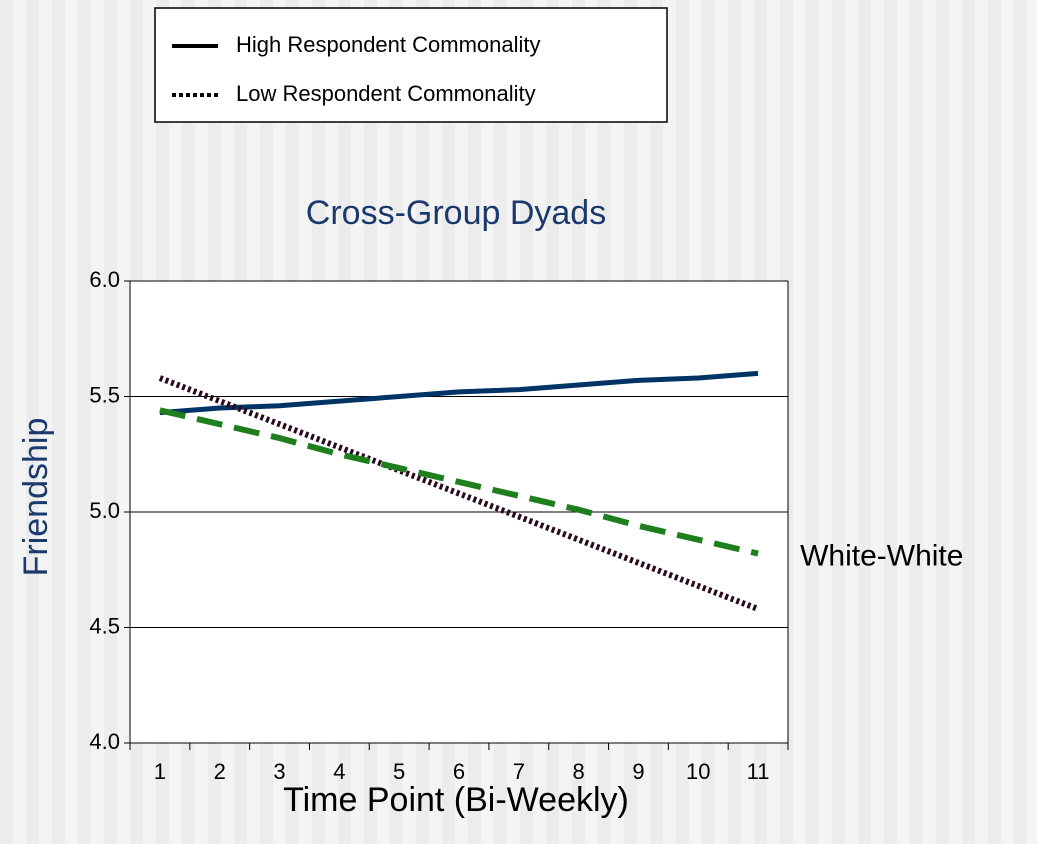 This screenshot has width=1037, height=844. What do you see at coordinates (411, 65) in the screenshot?
I see `legend-box` at bounding box center [411, 65].